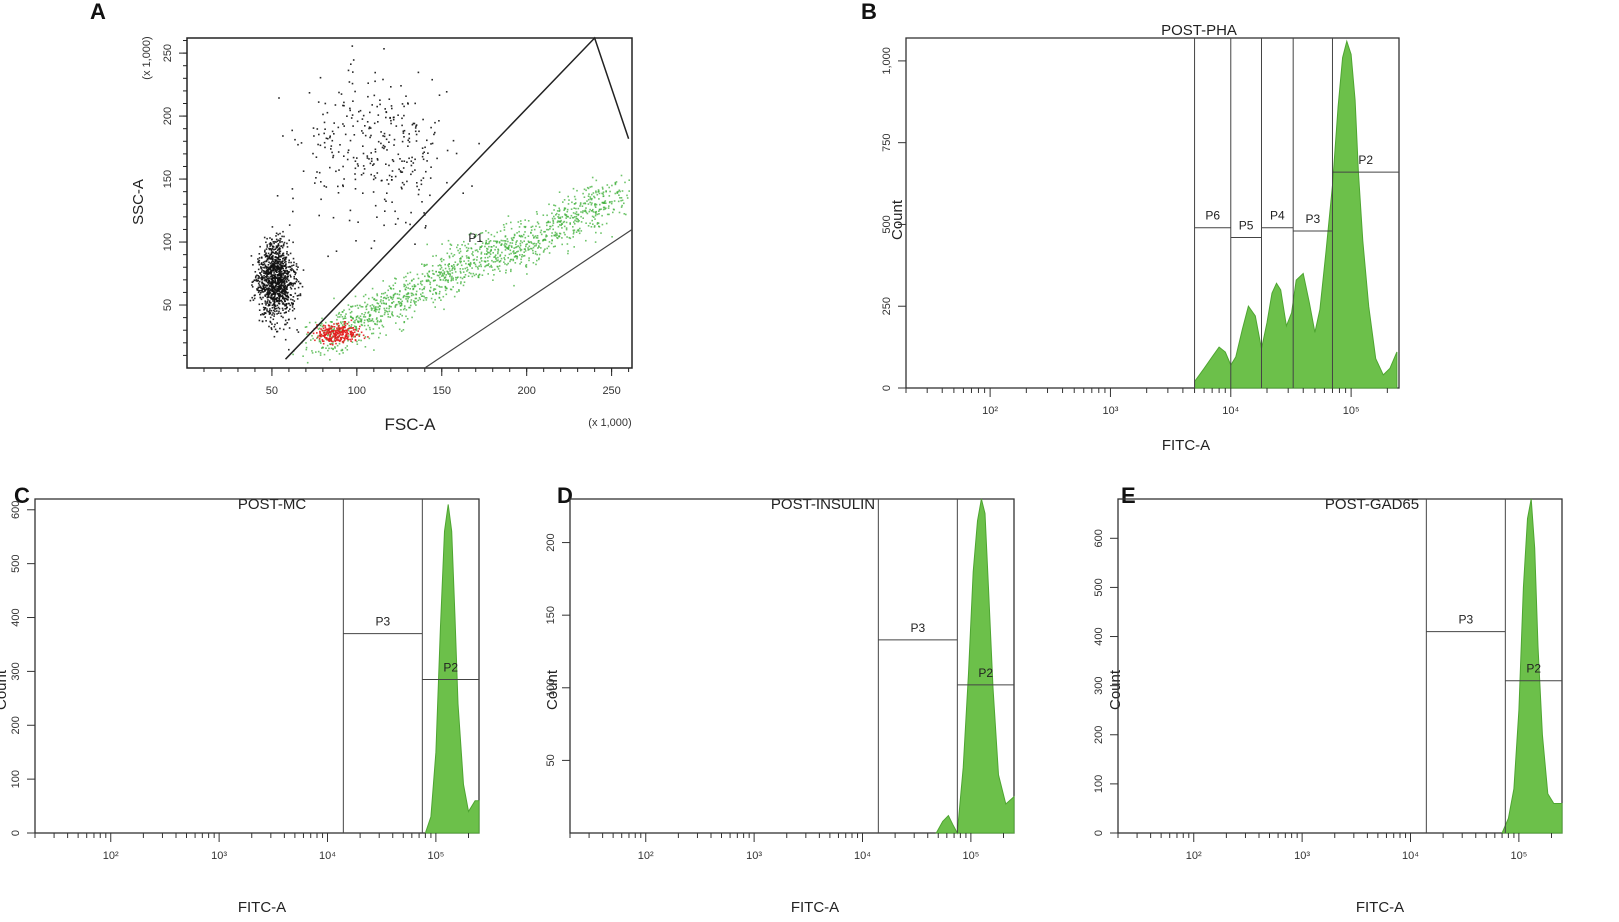 Image resolution: width=1619 pixels, height=922 pixels. Describe the element at coordinates (1518, 856) in the screenshot. I see `x-tick-label: 10⁵` at that location.